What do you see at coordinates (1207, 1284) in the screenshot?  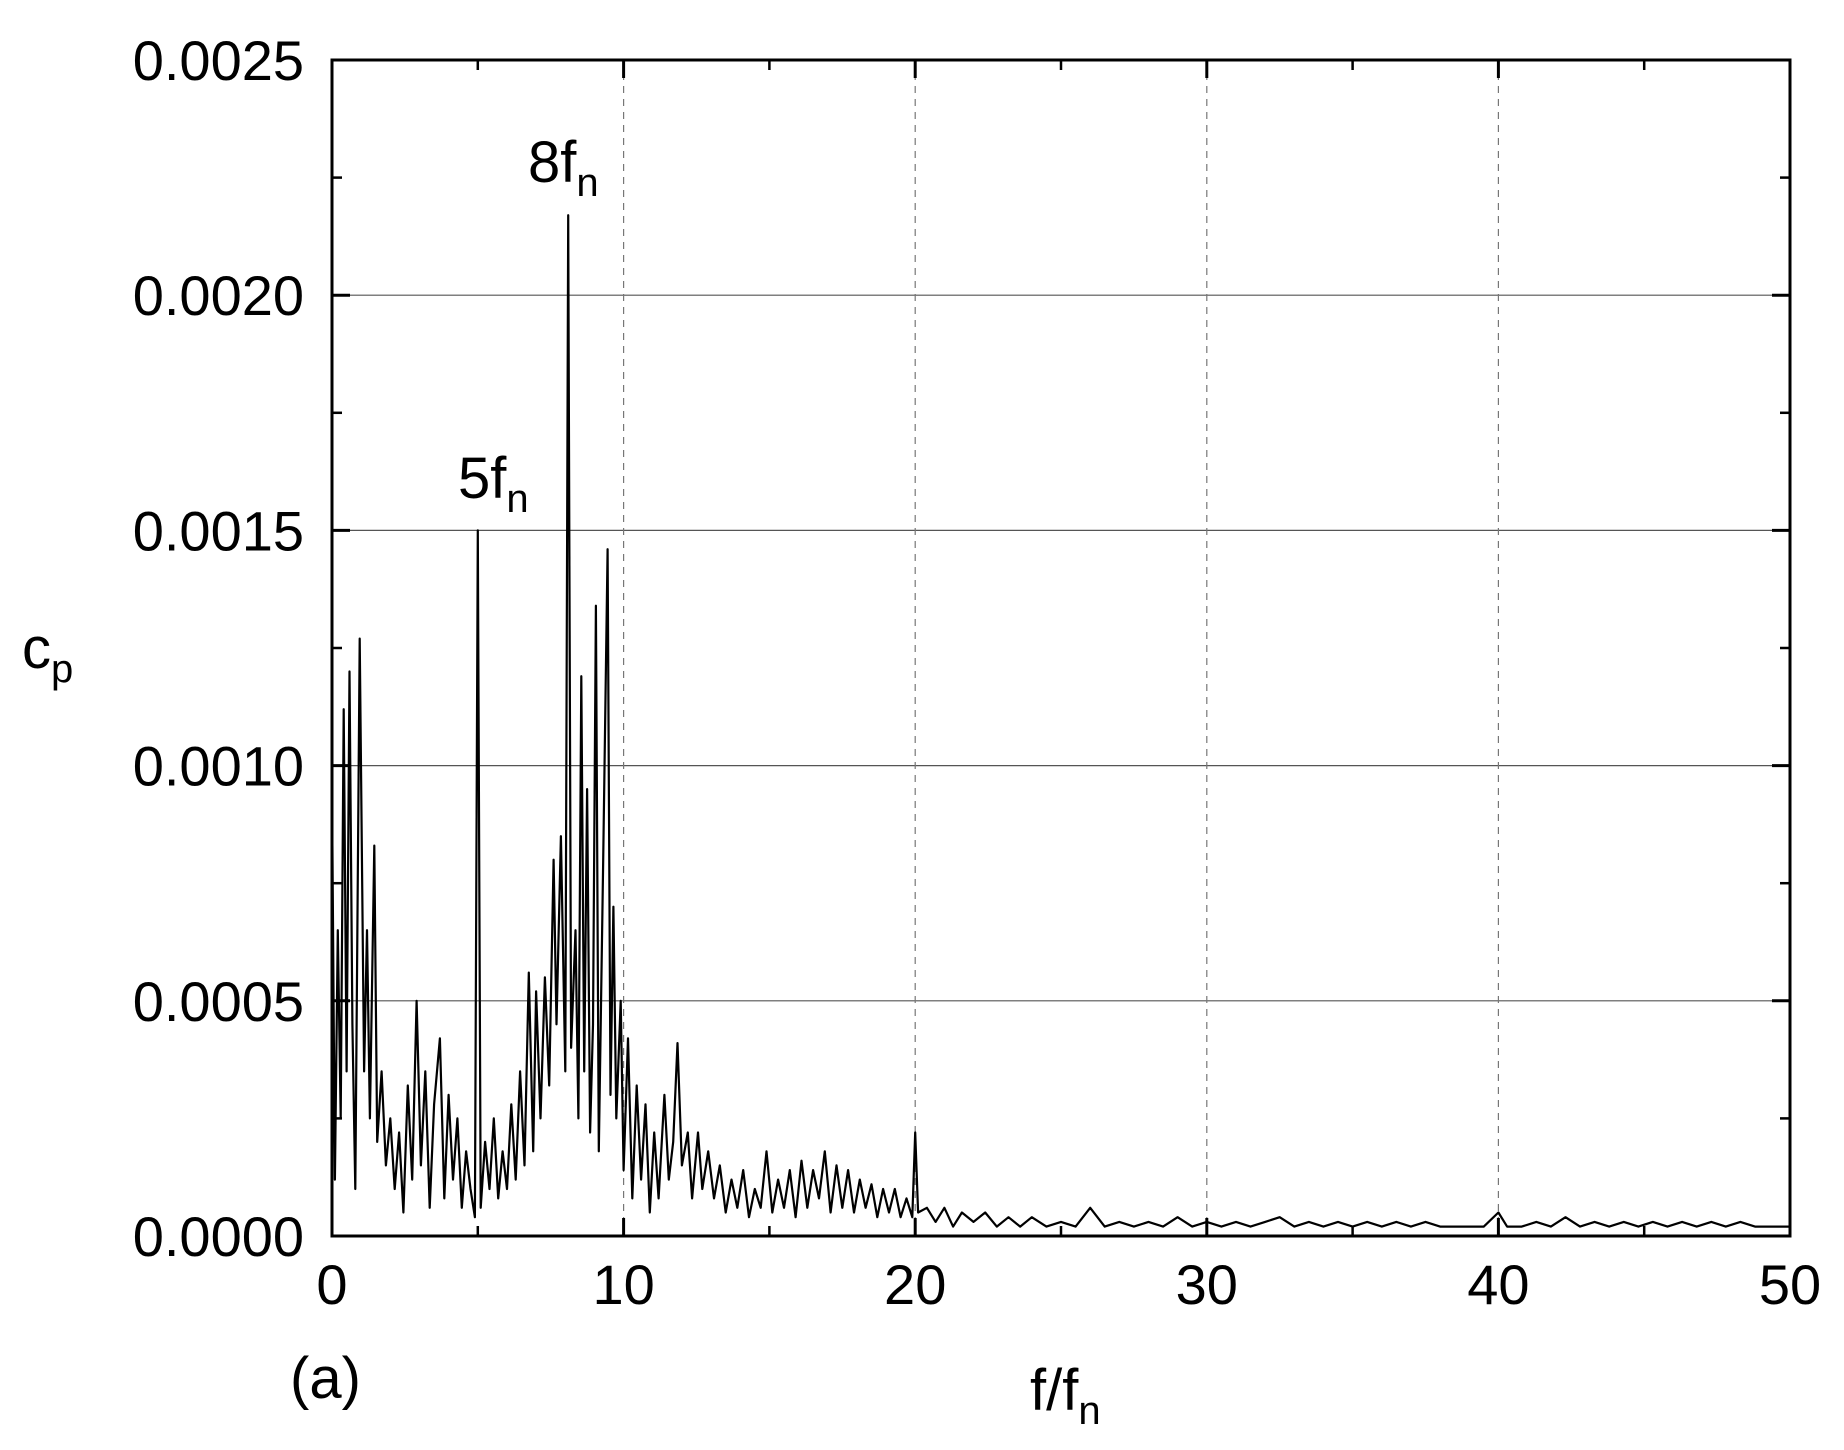 I see `x-tick-label: 30` at bounding box center [1207, 1284].